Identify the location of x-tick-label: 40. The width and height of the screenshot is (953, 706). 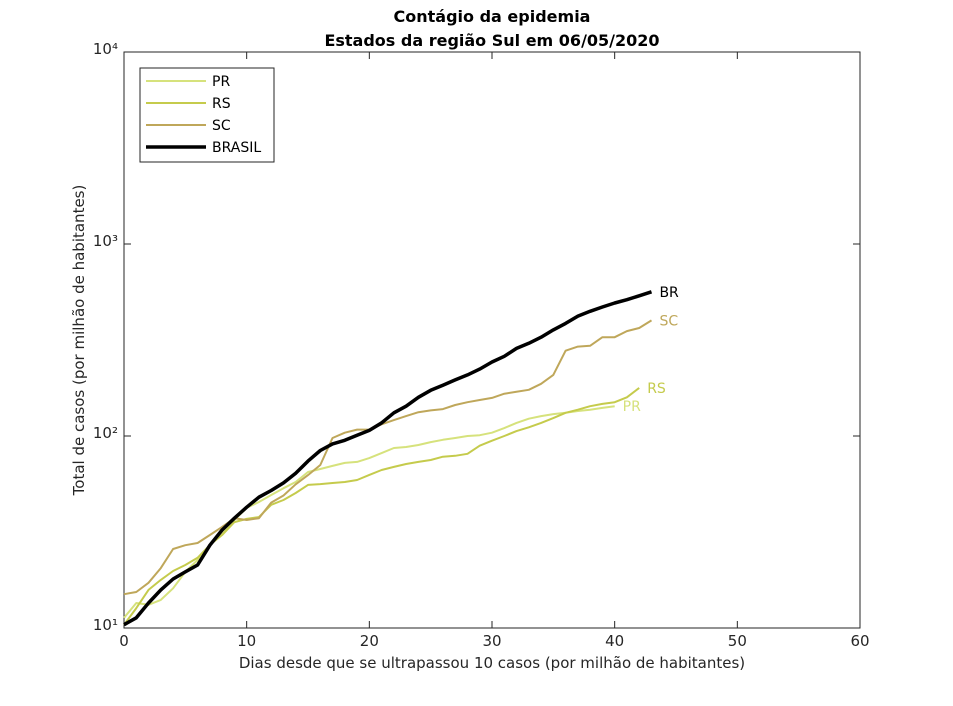
(614, 641).